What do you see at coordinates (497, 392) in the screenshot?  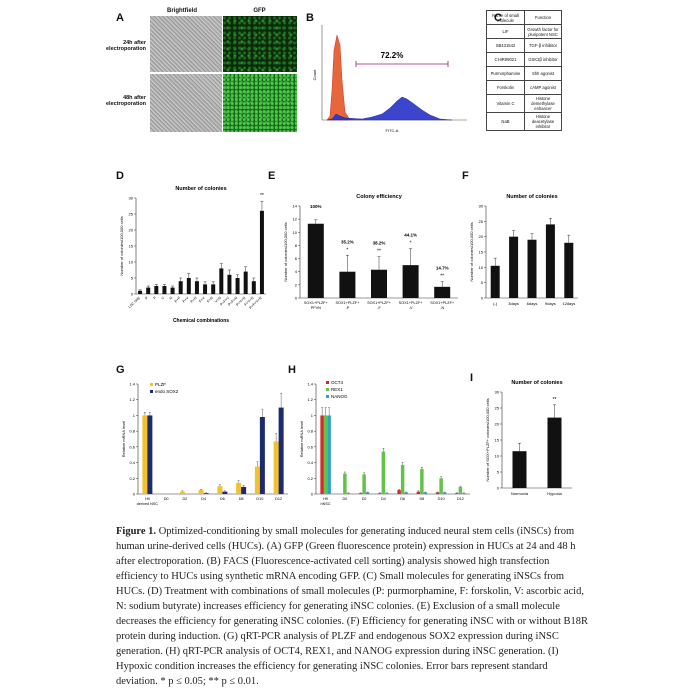 I see `y-tick-label: 30` at bounding box center [497, 392].